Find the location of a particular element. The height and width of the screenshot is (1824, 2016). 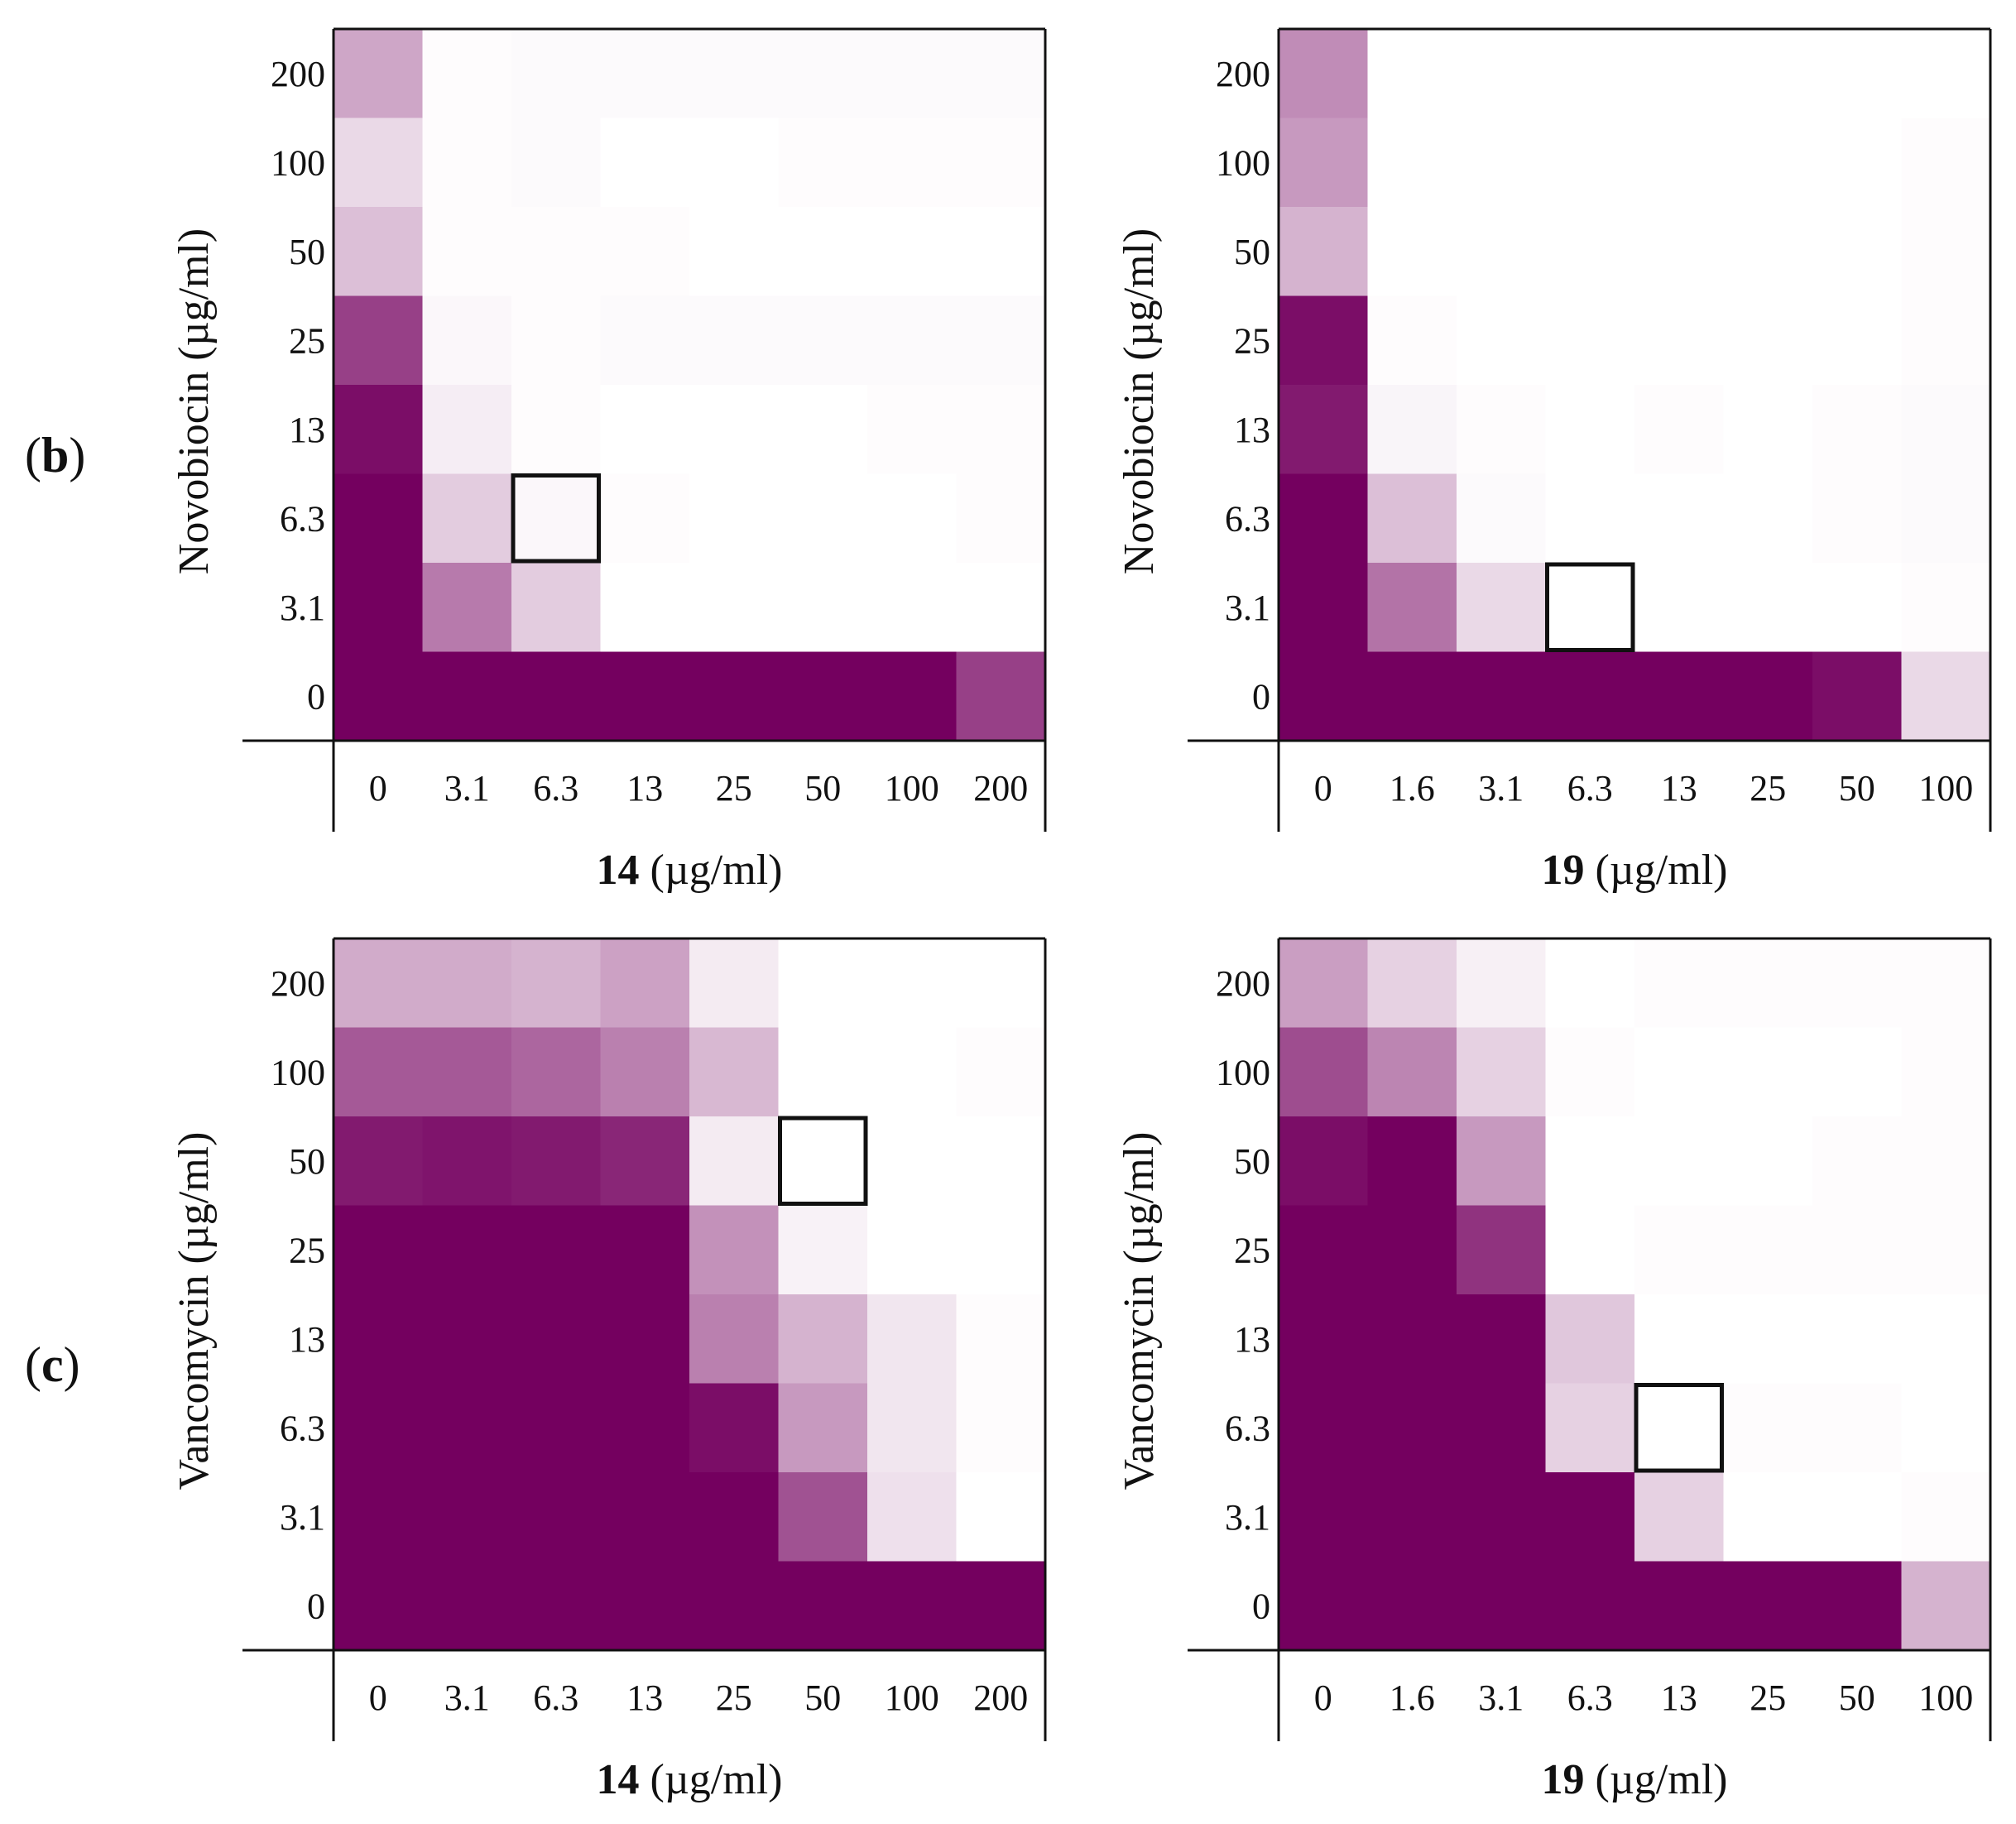

x-tick-label: 3.1 is located at coordinates (1501, 788).